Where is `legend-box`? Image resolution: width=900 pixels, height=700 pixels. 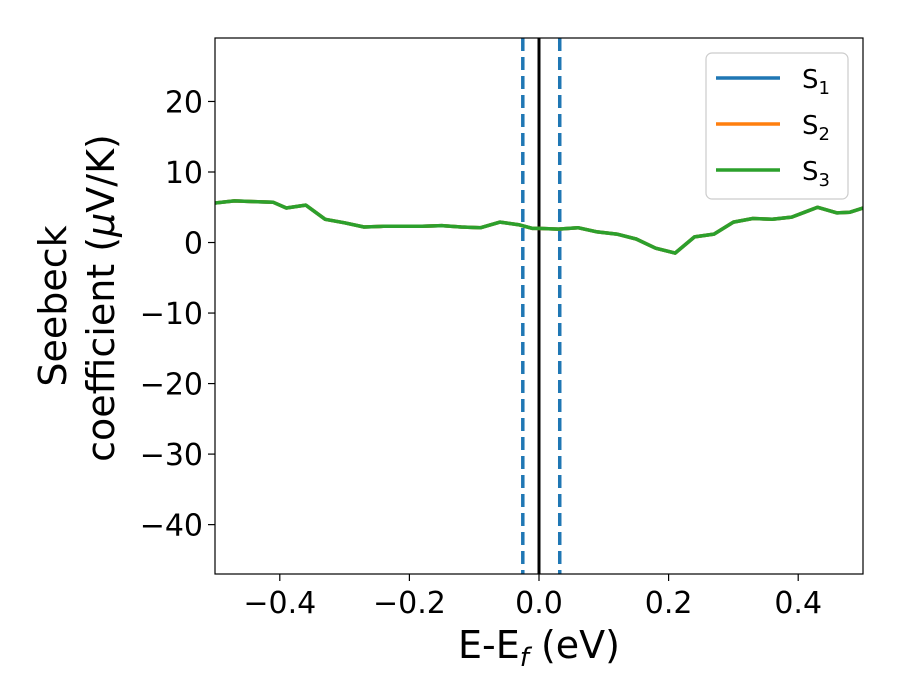 legend-box is located at coordinates (777, 126).